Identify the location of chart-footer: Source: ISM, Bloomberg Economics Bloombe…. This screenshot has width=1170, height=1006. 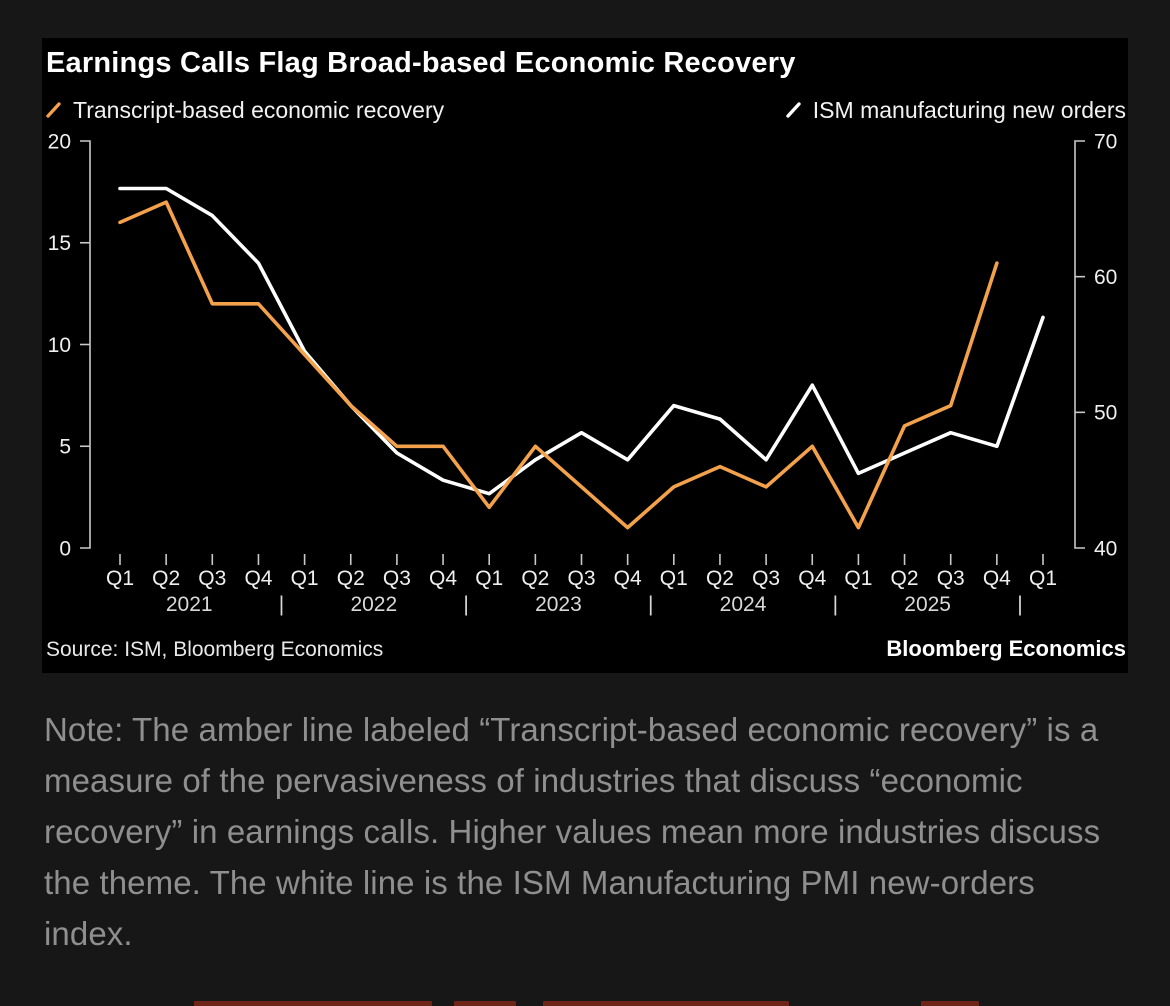
(586, 649).